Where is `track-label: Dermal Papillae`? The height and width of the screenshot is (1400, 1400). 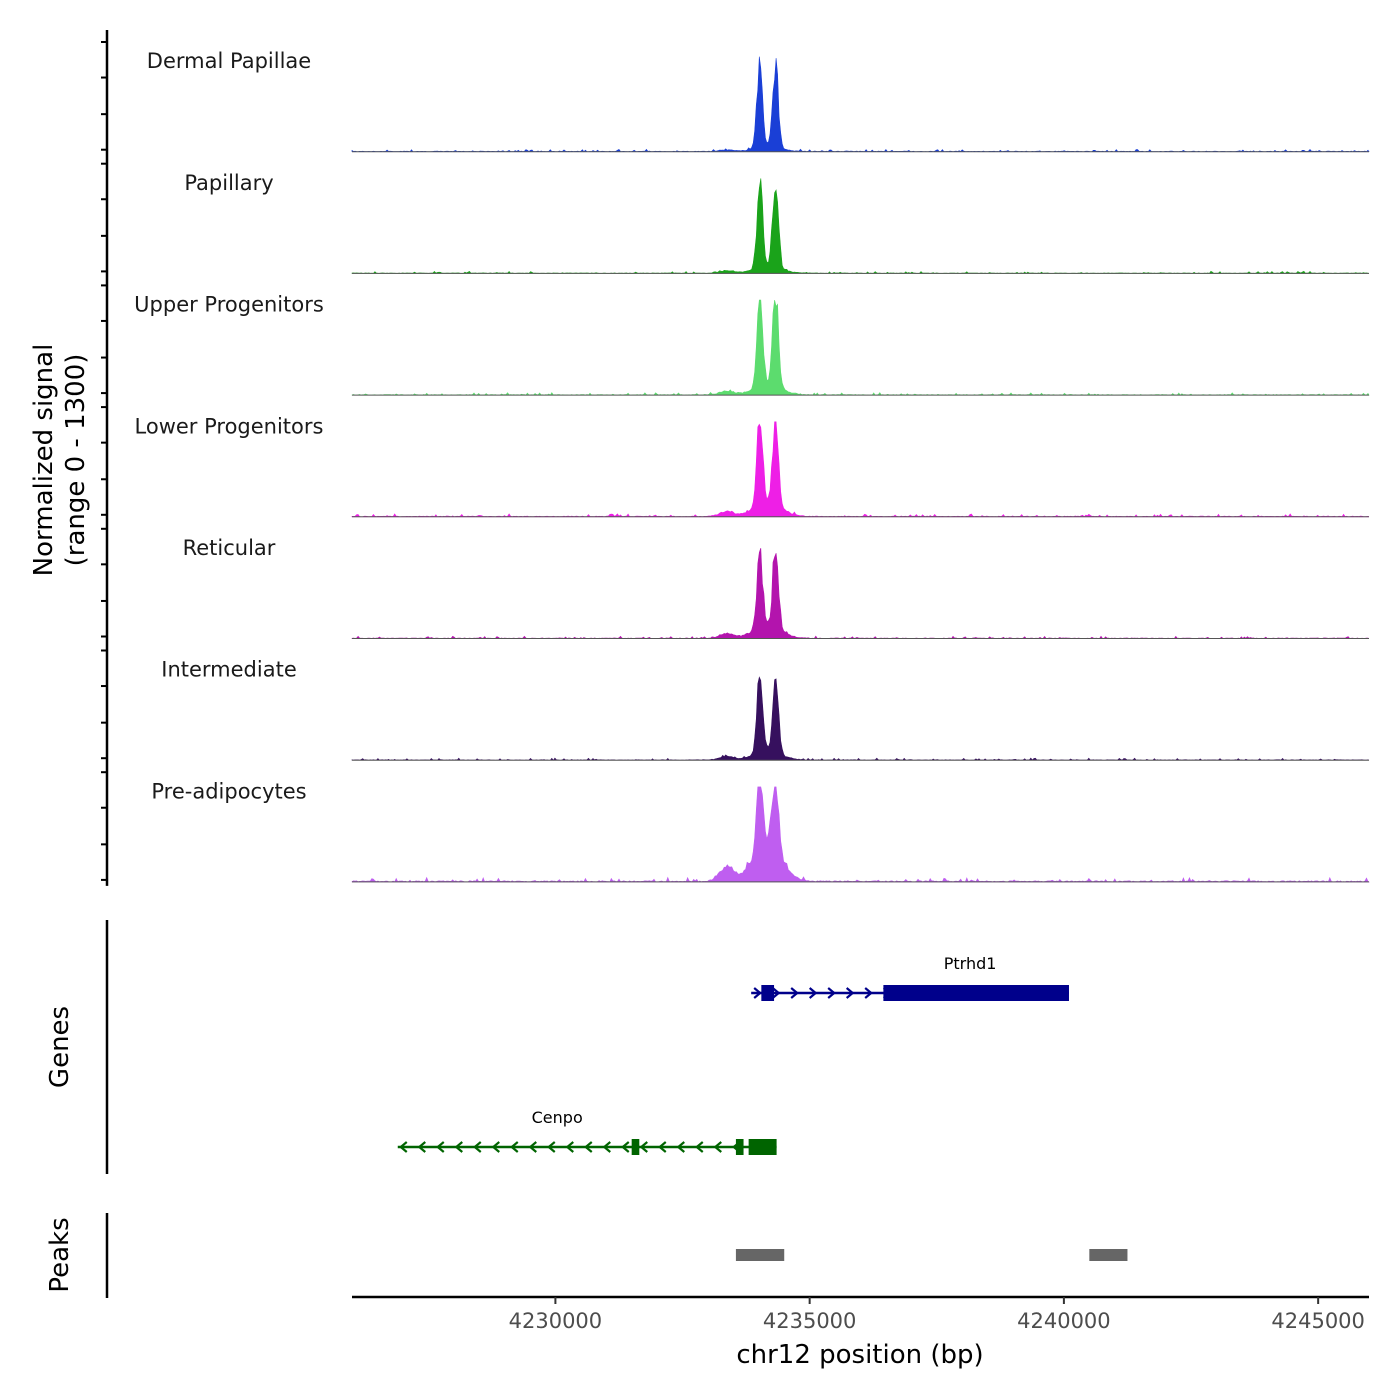
track-label: Dermal Papillae is located at coordinates (229, 61).